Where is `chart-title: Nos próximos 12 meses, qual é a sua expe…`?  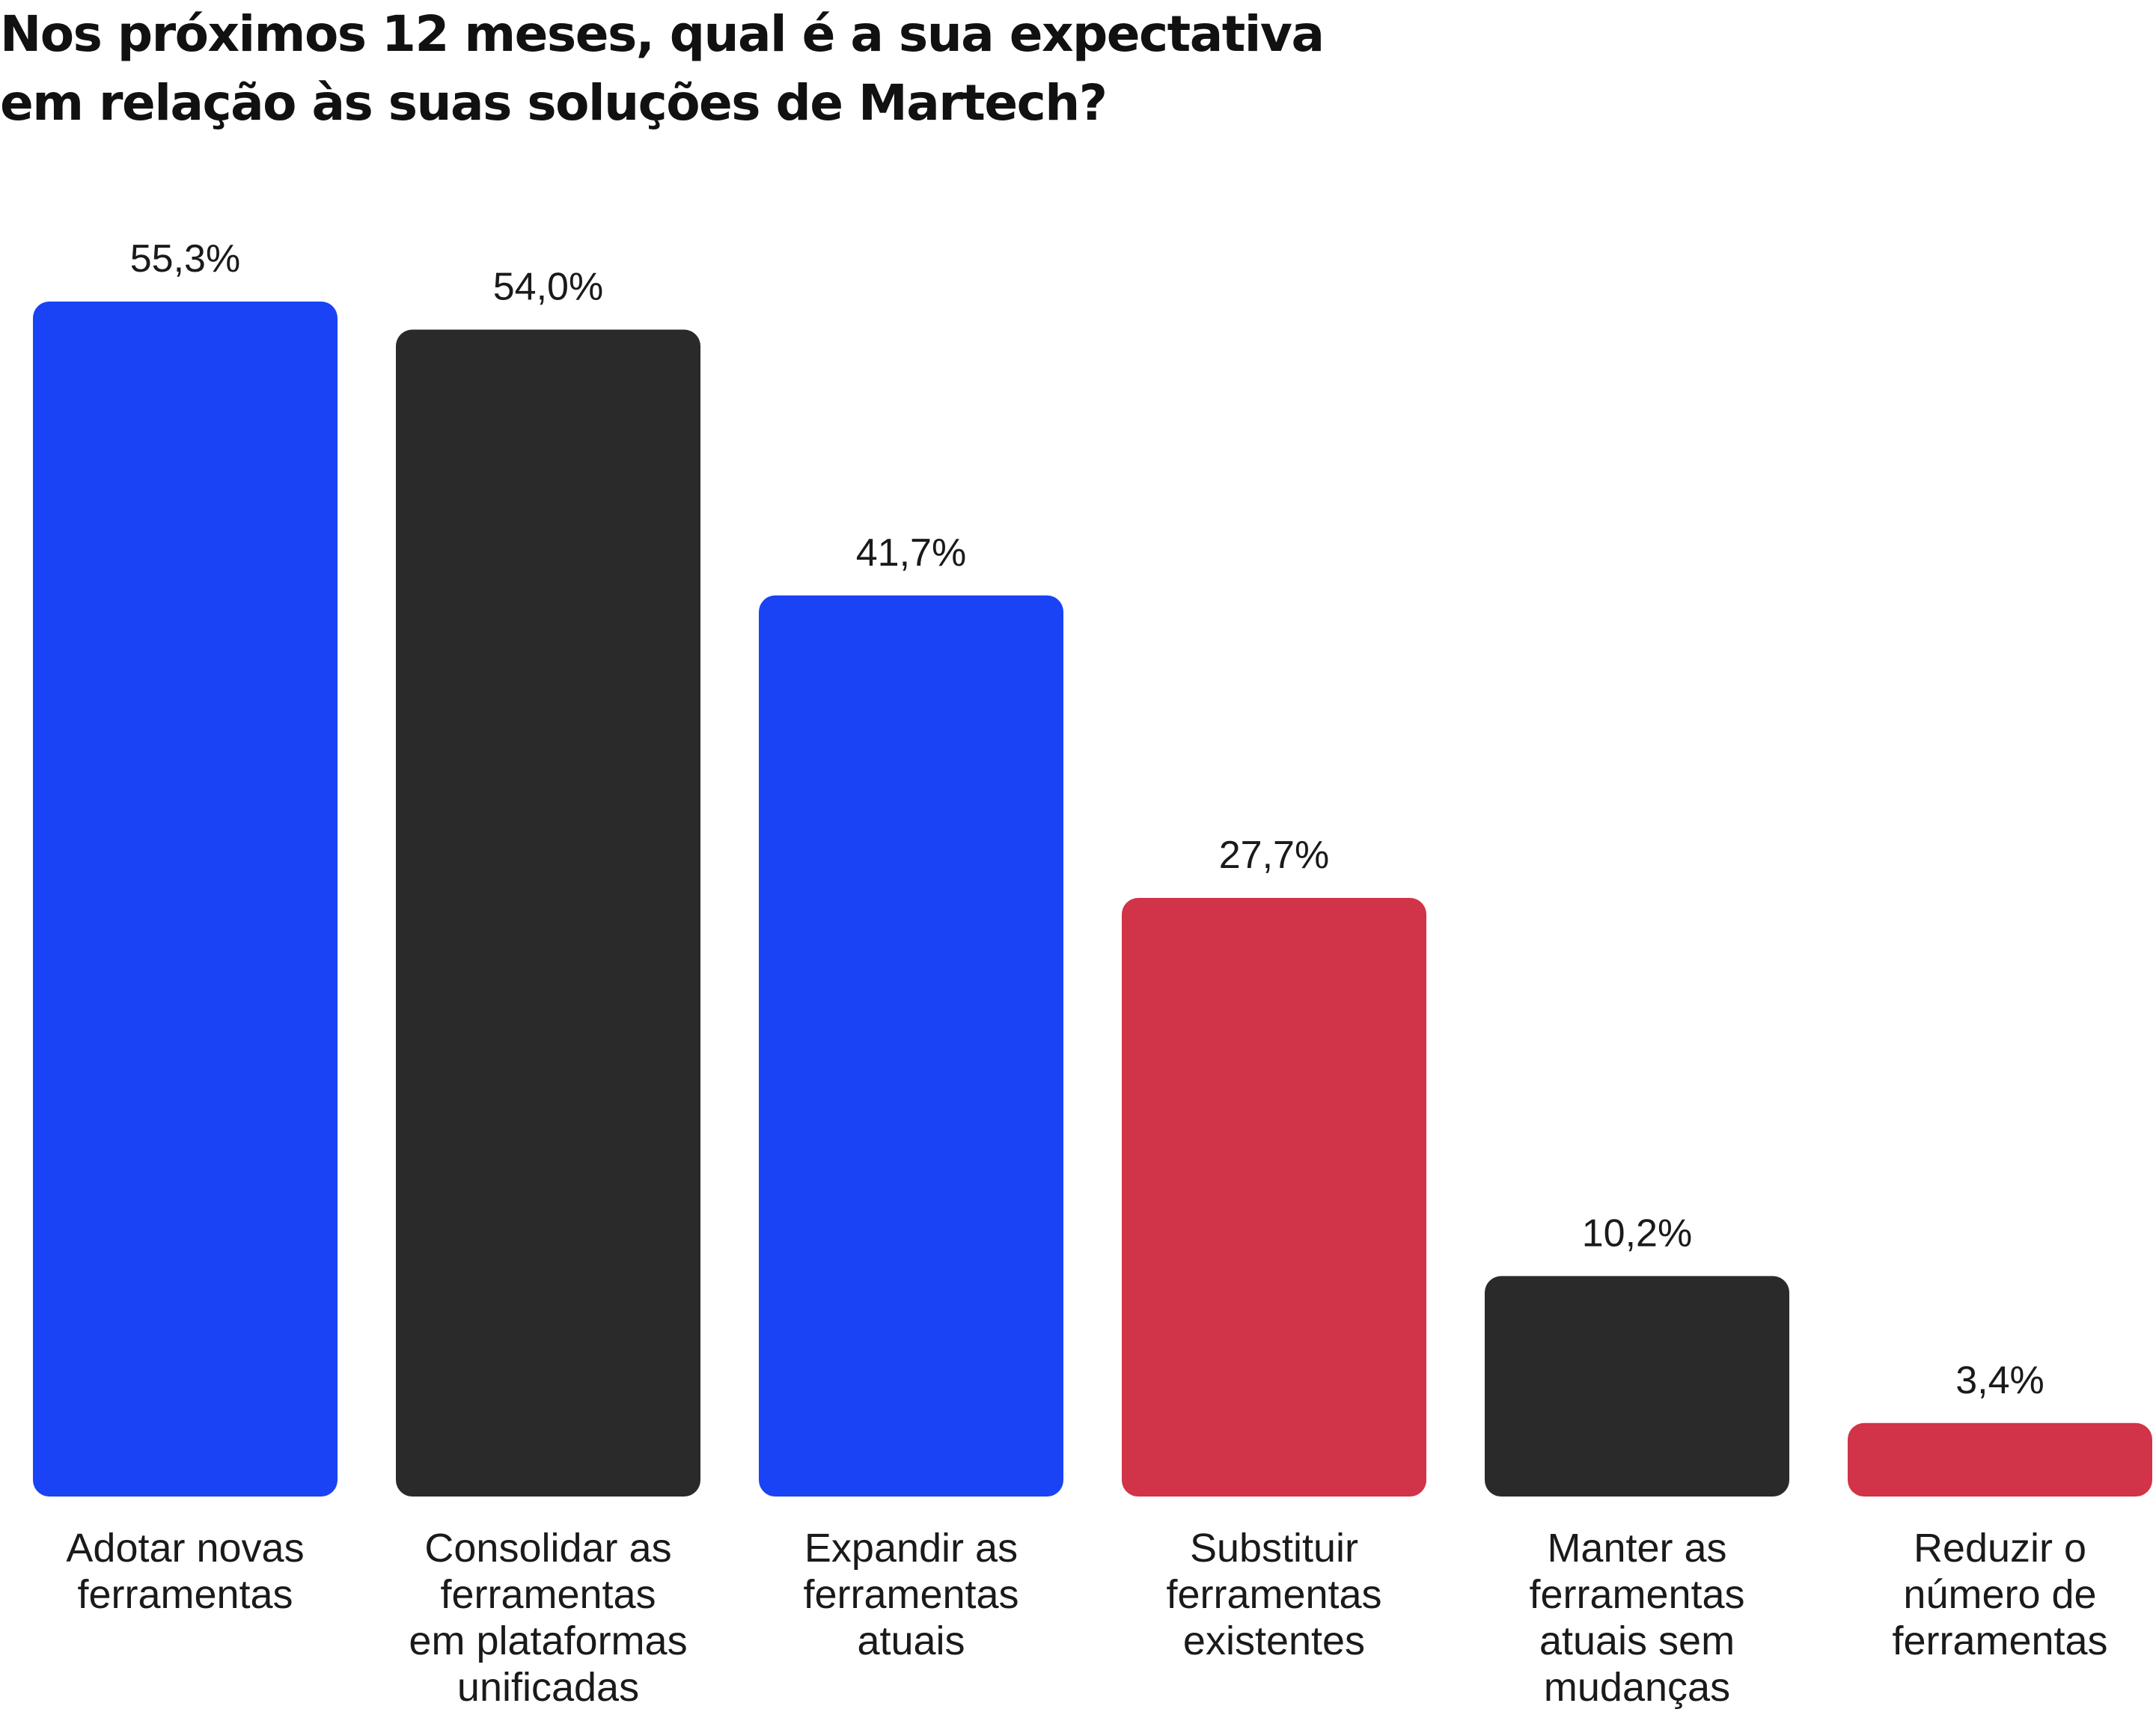 chart-title: Nos próximos 12 meses, qual é a sua expe… is located at coordinates (861, 69).